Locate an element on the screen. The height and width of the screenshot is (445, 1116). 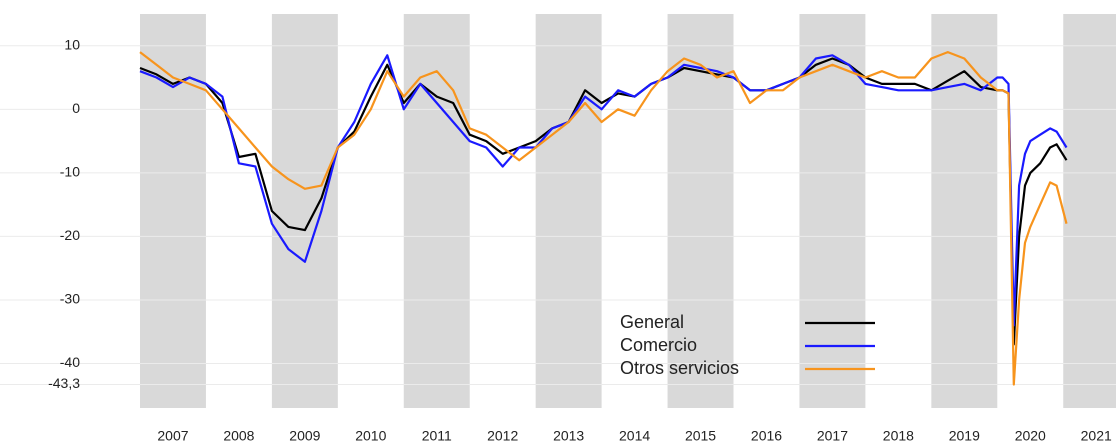
x-tick-label: 2020 is located at coordinates (1030, 436).